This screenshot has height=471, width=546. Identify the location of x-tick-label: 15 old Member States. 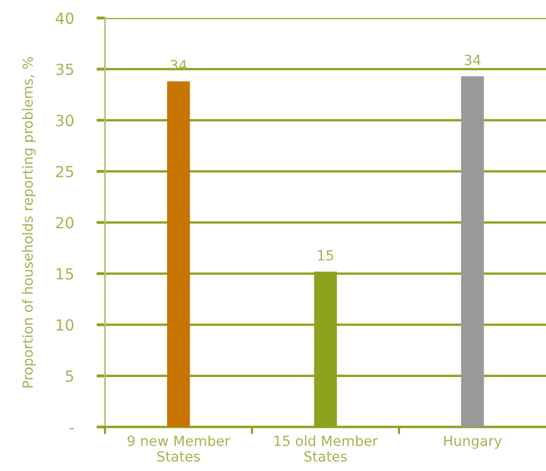
(326, 448).